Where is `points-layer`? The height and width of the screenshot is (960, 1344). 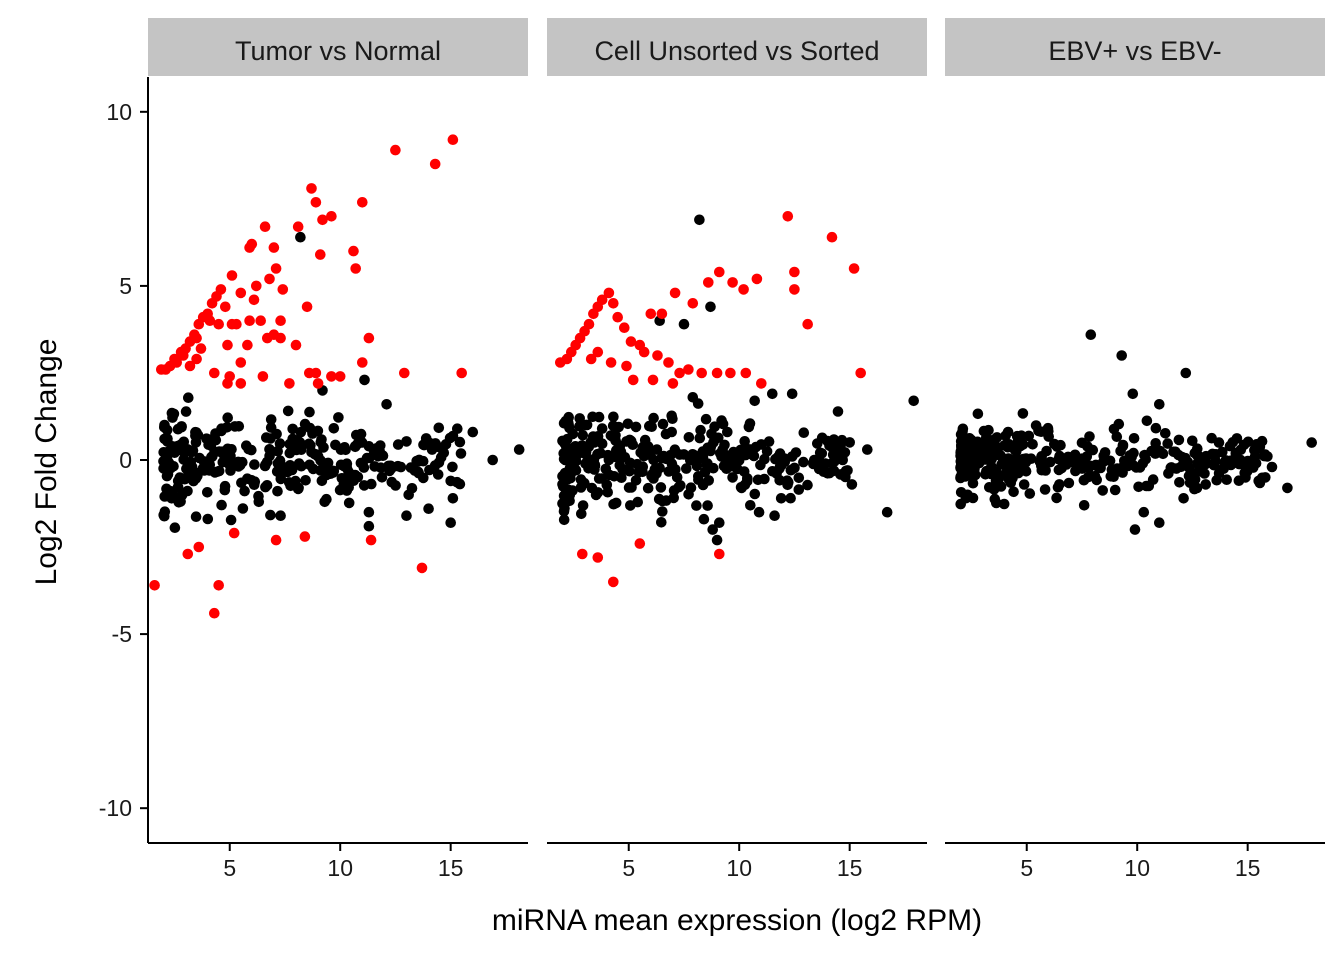
points-layer is located at coordinates (737, 399).